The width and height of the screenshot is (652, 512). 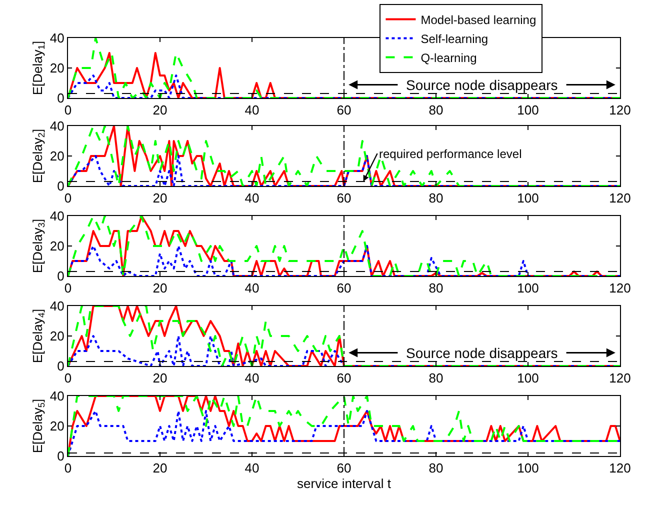 What do you see at coordinates (450, 154) in the screenshot?
I see `ref-line-label: required performance level` at bounding box center [450, 154].